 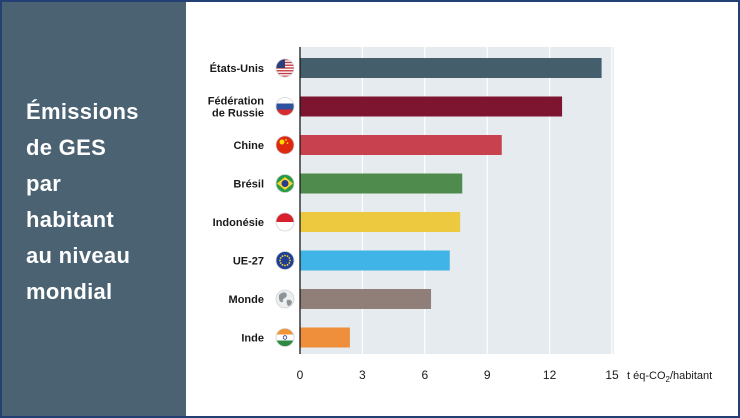 What do you see at coordinates (424, 375) in the screenshot?
I see `x-tick-label: 6` at bounding box center [424, 375].